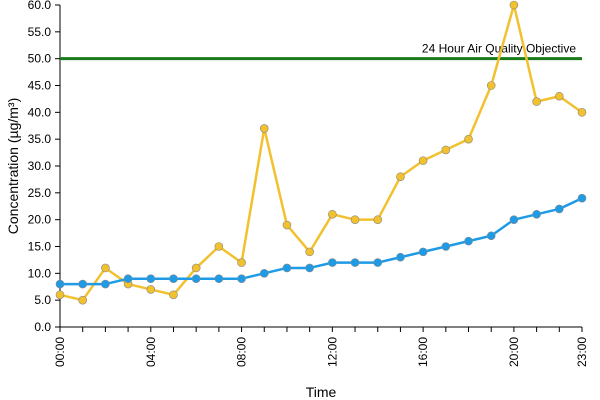  What do you see at coordinates (40, 193) in the screenshot?
I see `y-tick-label: 25.0` at bounding box center [40, 193].